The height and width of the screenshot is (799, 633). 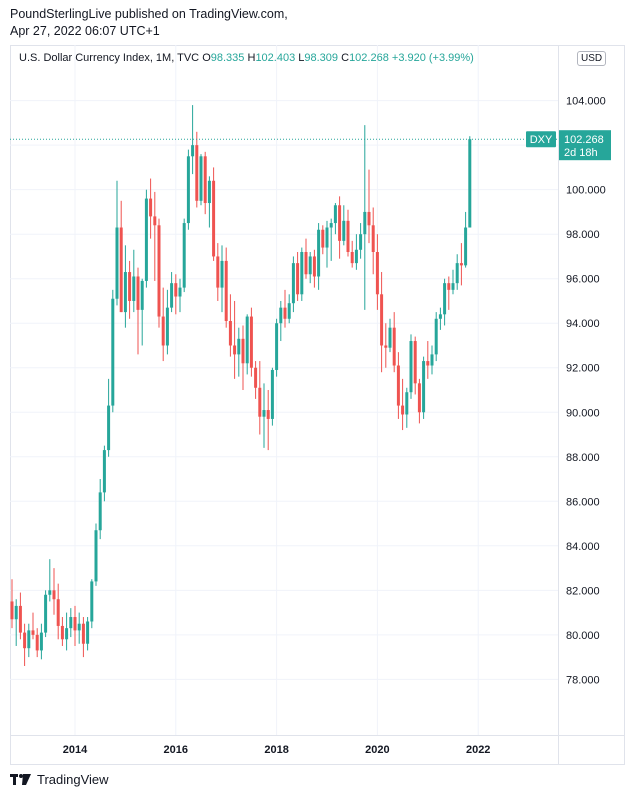 I want to click on footer-branding: TradingView, so click(x=59, y=779).